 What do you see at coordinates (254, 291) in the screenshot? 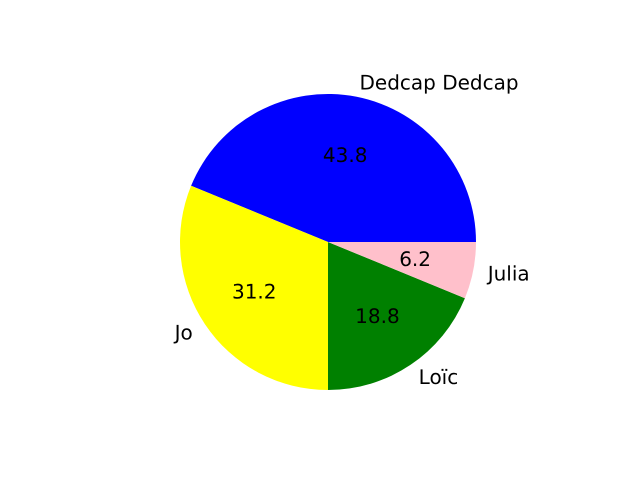
I see `data-label: 31.2` at bounding box center [254, 291].